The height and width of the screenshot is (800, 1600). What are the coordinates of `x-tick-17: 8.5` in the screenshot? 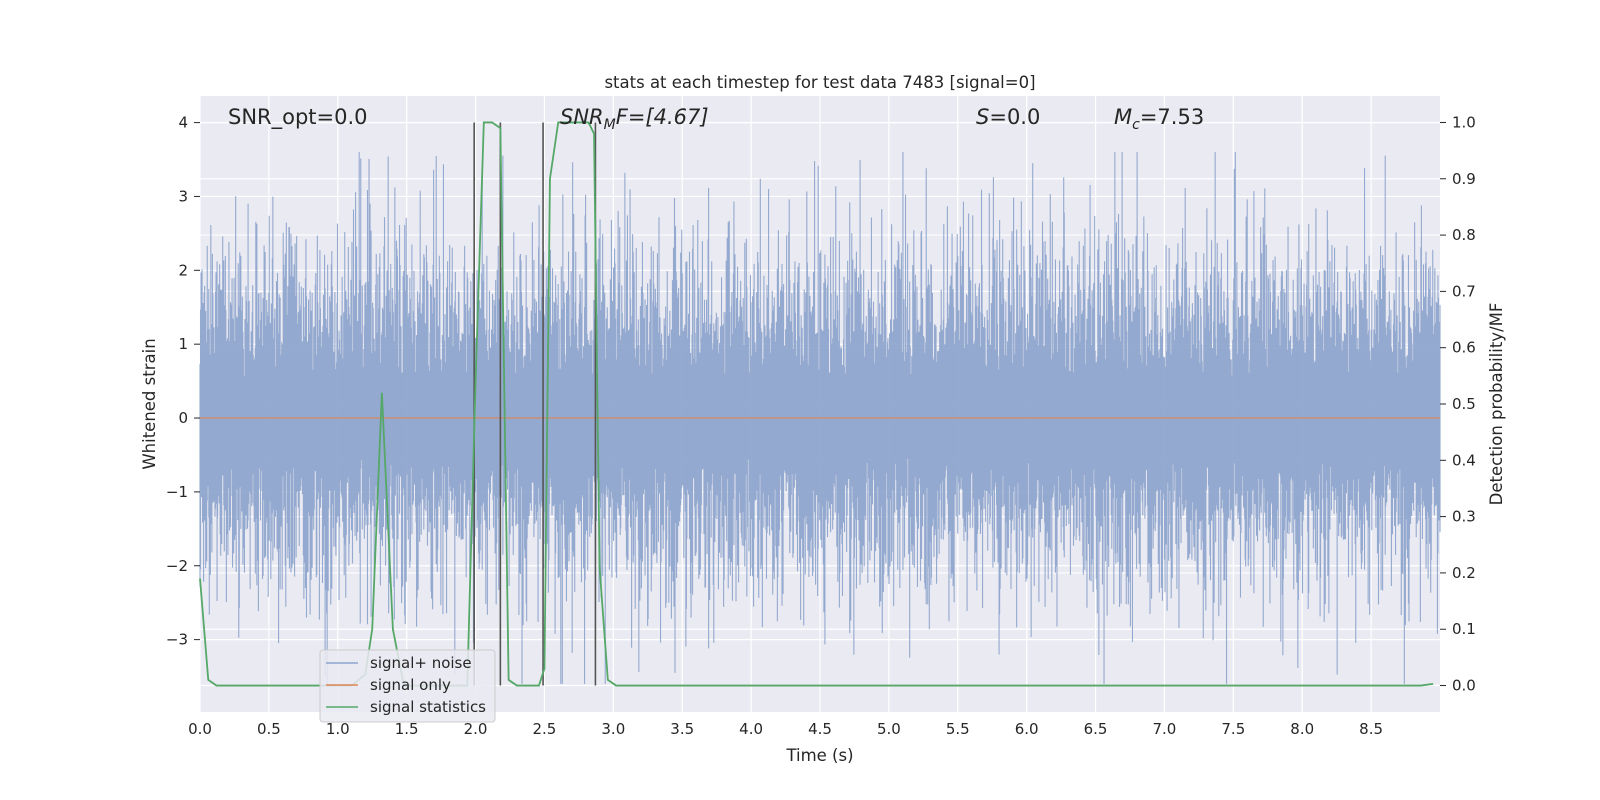 It's located at (1371, 729).